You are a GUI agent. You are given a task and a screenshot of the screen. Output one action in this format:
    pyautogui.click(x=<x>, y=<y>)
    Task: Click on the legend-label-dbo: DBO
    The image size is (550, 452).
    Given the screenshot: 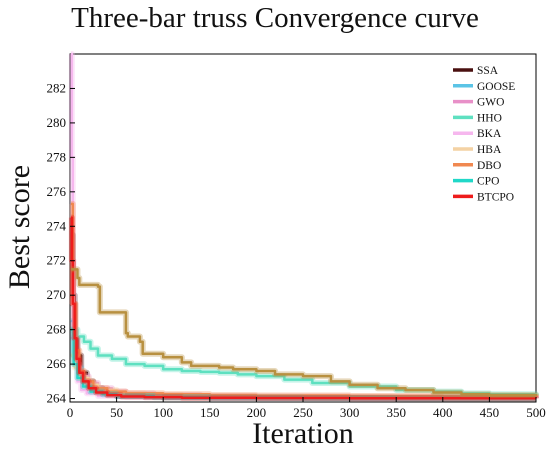 What is the action you would take?
    pyautogui.click(x=489, y=166)
    